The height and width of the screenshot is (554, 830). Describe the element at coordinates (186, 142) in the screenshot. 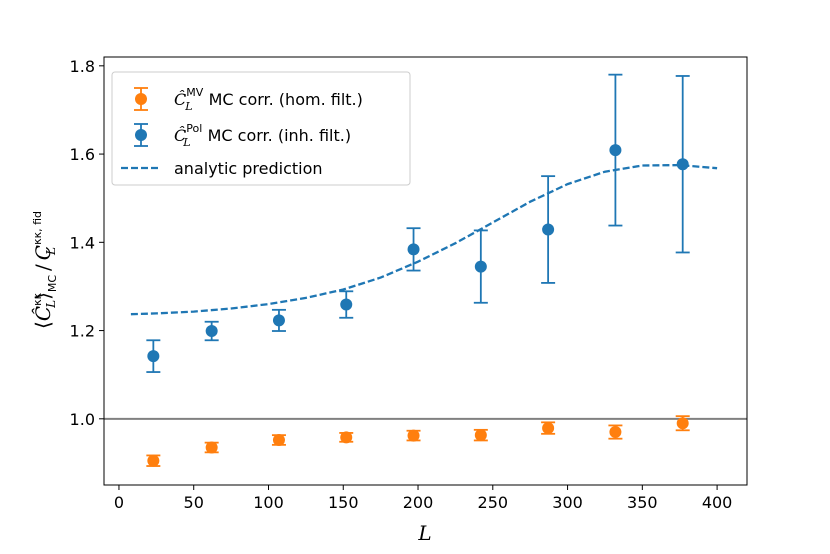

I see `legend-pol-sub: L` at that location.